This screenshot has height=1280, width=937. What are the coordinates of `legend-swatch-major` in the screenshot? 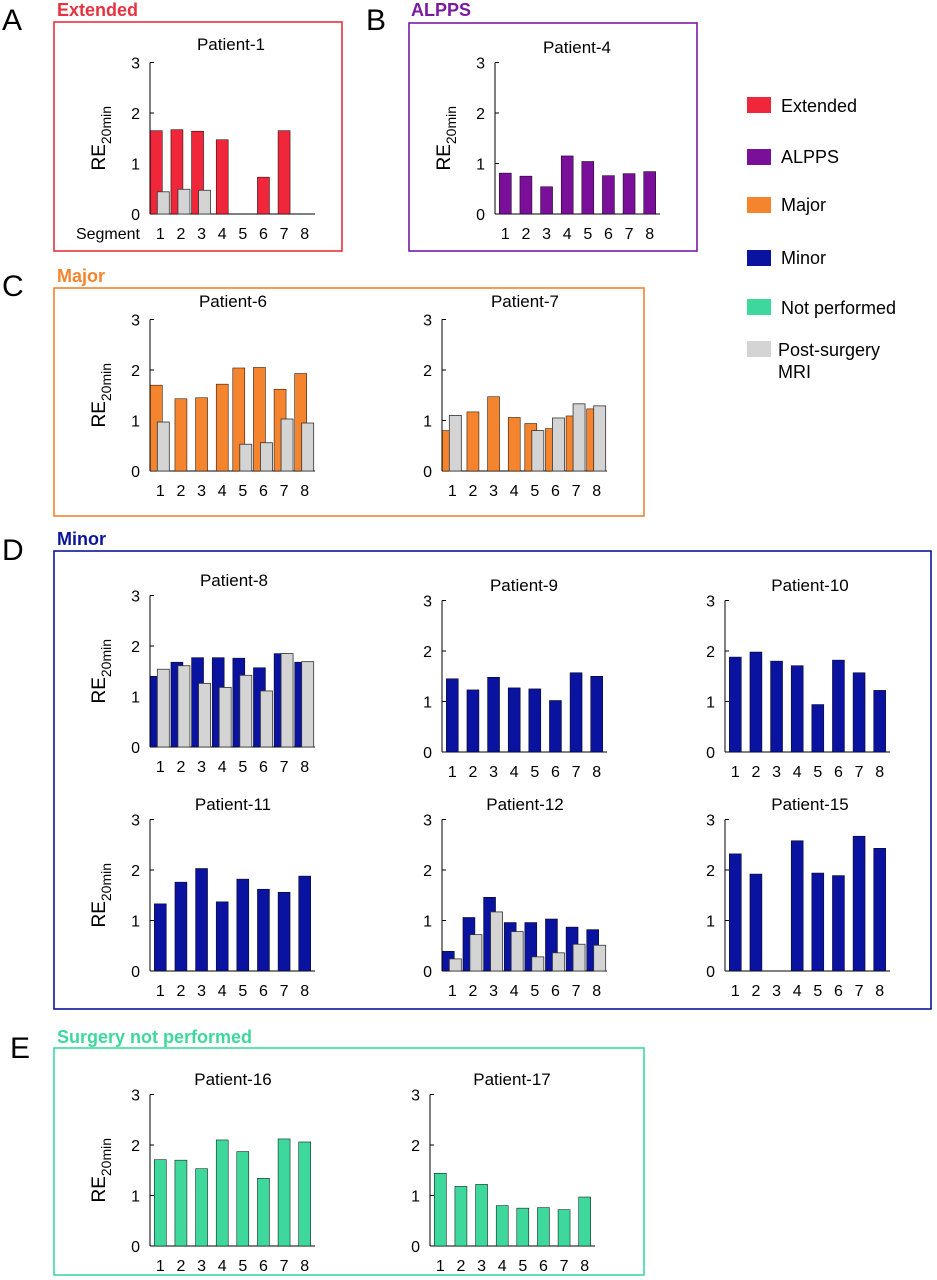 It's located at (759, 205).